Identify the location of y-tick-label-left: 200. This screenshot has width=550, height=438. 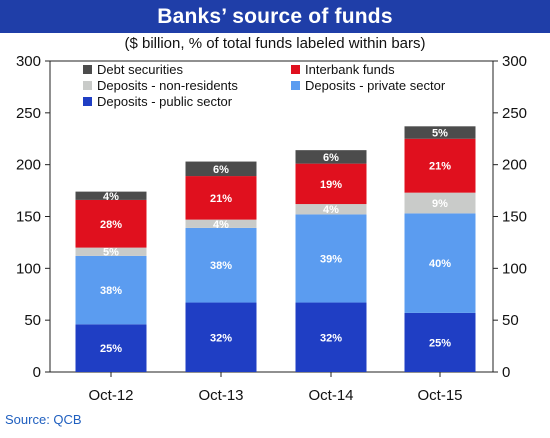
(28, 165).